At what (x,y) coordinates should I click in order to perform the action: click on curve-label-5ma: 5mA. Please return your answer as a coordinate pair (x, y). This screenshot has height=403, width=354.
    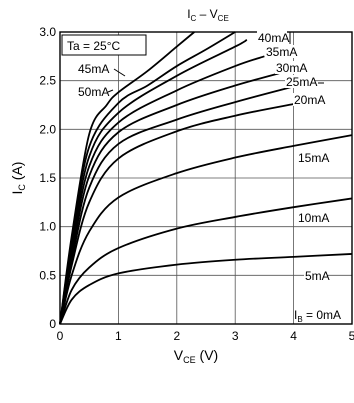
    Looking at the image, I should click on (317, 276).